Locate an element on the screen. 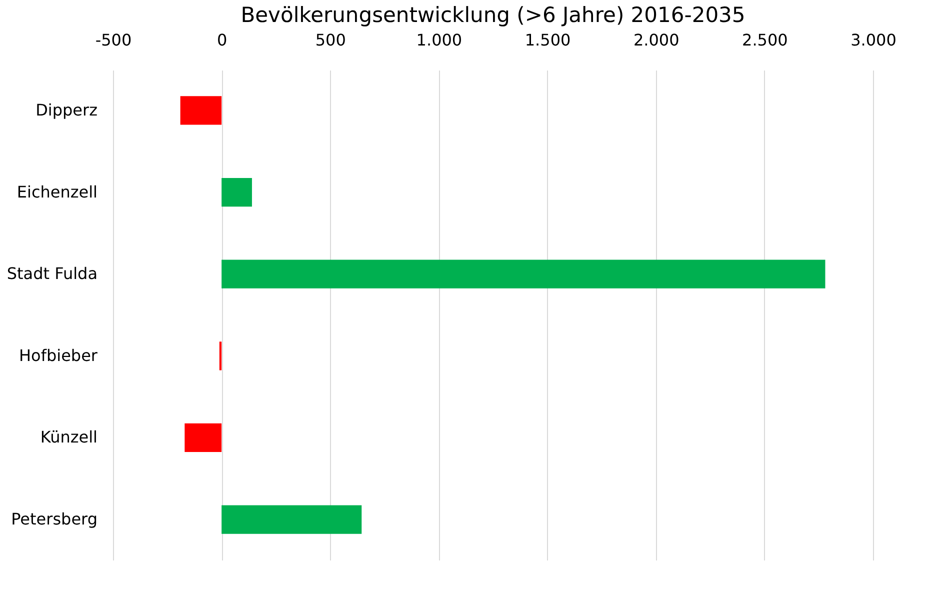  x-tick-label: 1.500 is located at coordinates (547, 40).